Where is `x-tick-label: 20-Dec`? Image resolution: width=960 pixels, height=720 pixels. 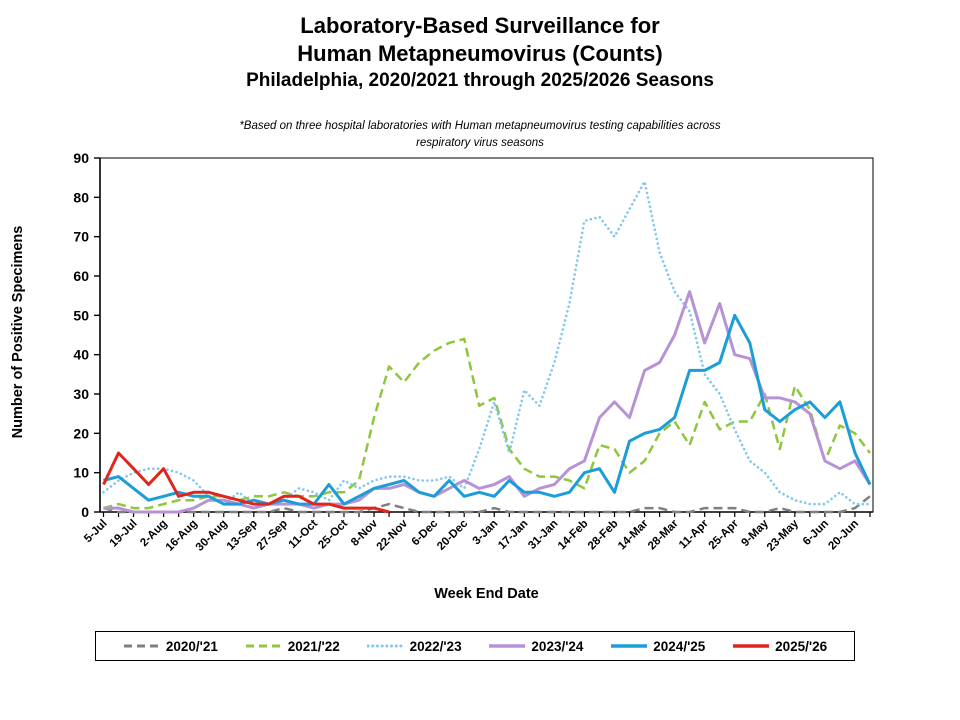 x-tick-label: 20-Dec is located at coordinates (453, 535).